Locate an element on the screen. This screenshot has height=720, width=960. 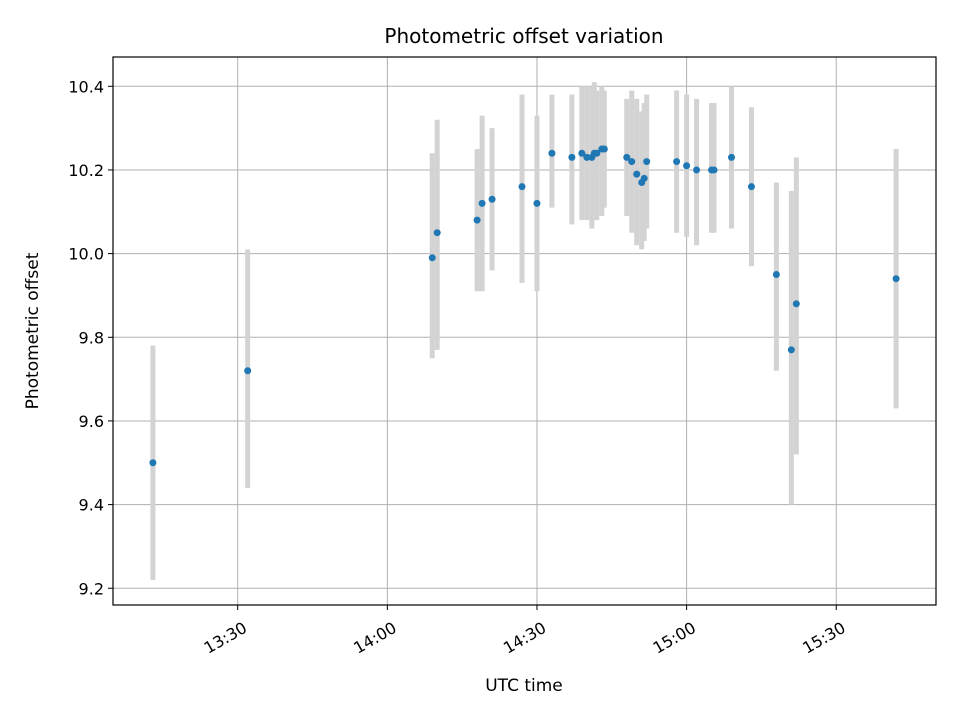
y-tick-label: 9.6 is located at coordinates (91, 421).